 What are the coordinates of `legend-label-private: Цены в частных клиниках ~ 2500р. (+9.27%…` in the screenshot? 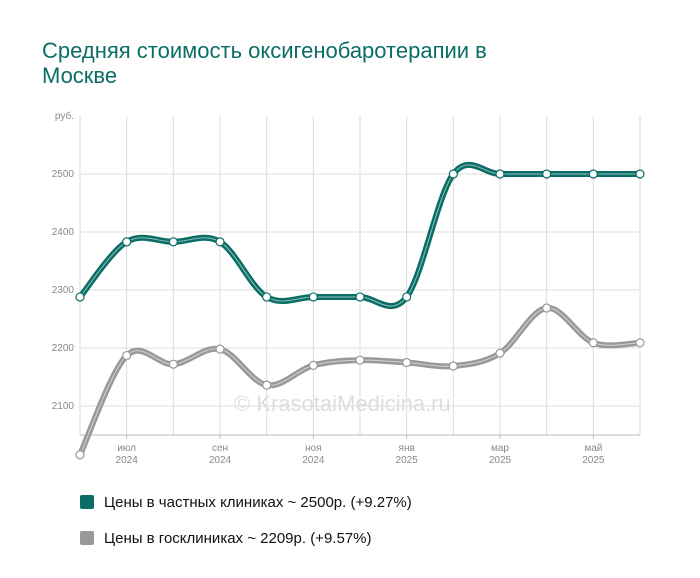 It's located at (258, 502).